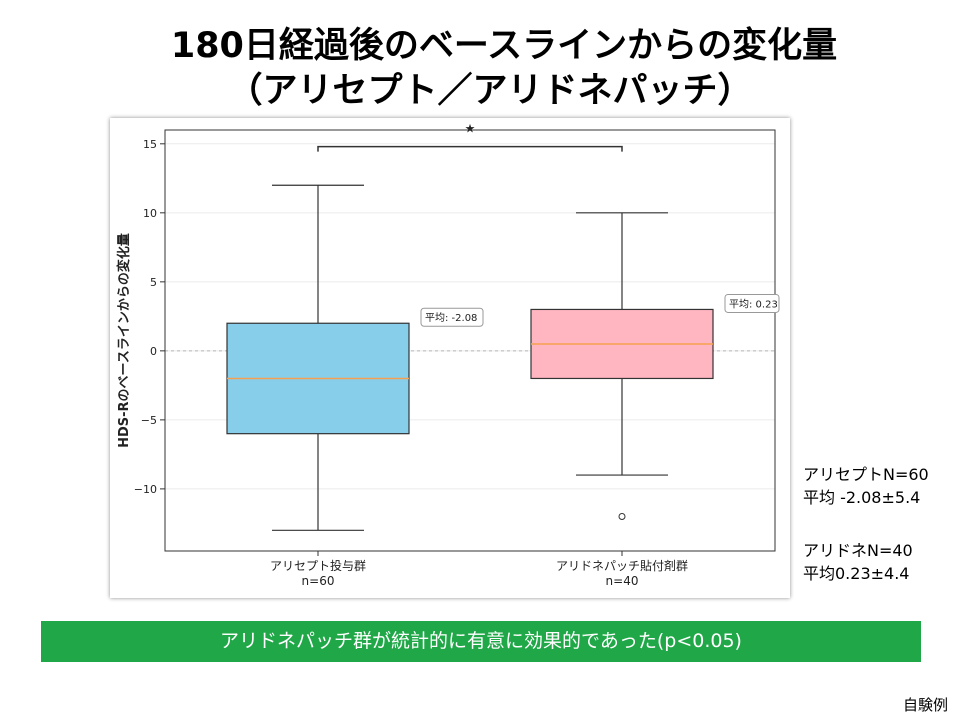  Describe the element at coordinates (856, 573) in the screenshot. I see `stats-group-b-mean: 平均0.23±4.4` at that location.